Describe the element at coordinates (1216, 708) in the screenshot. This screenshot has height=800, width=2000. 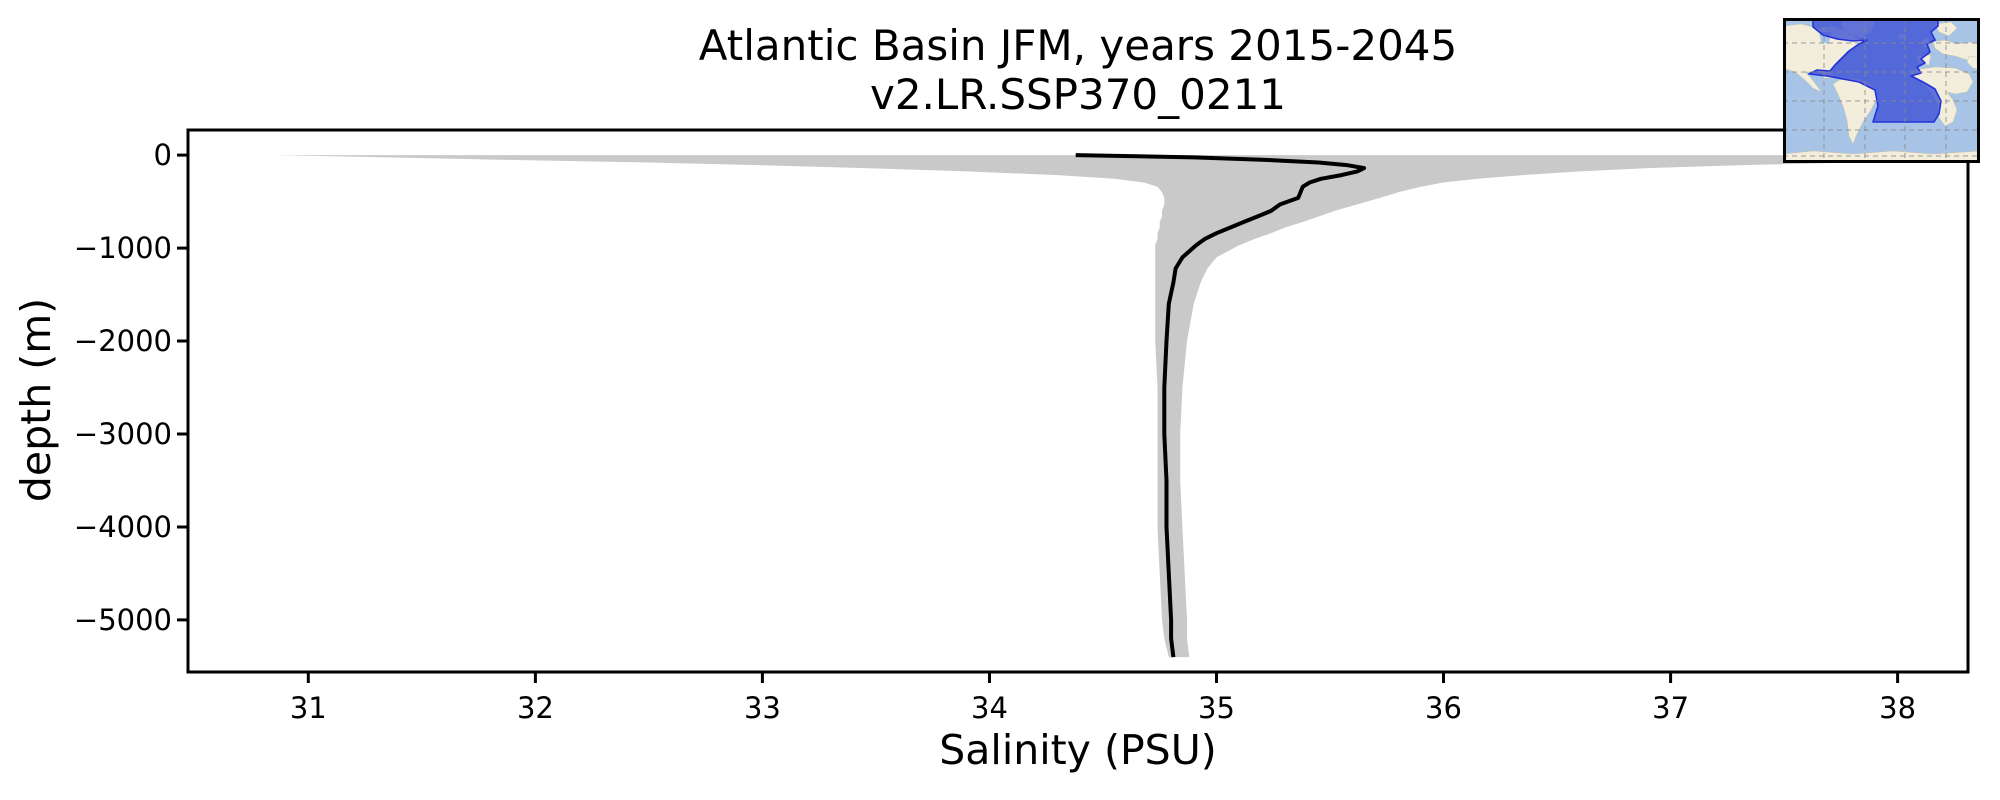
I see `x-tick-label: 35` at that location.